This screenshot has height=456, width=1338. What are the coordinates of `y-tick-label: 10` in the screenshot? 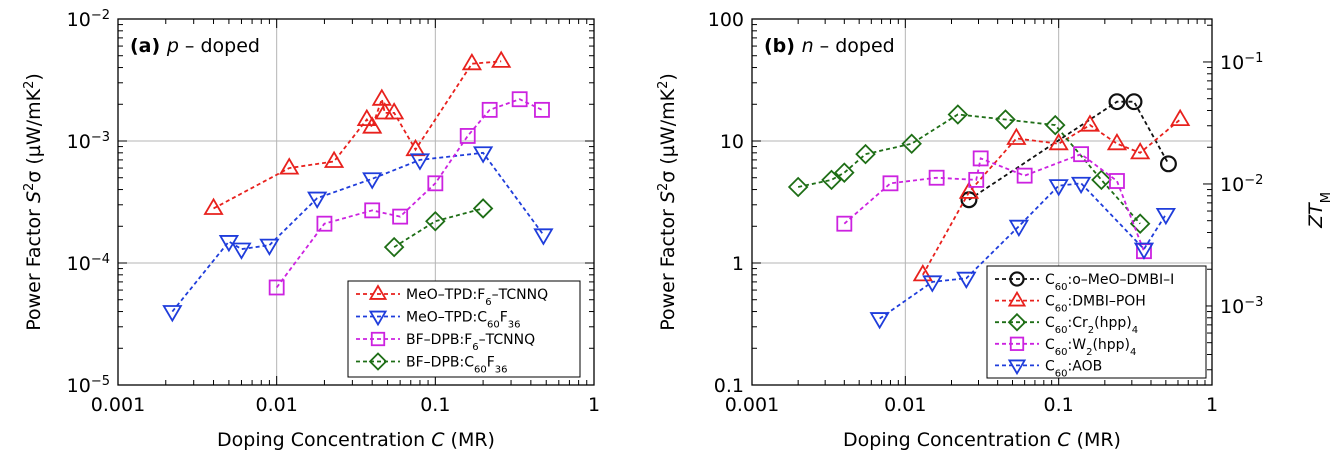 It's located at (732, 142).